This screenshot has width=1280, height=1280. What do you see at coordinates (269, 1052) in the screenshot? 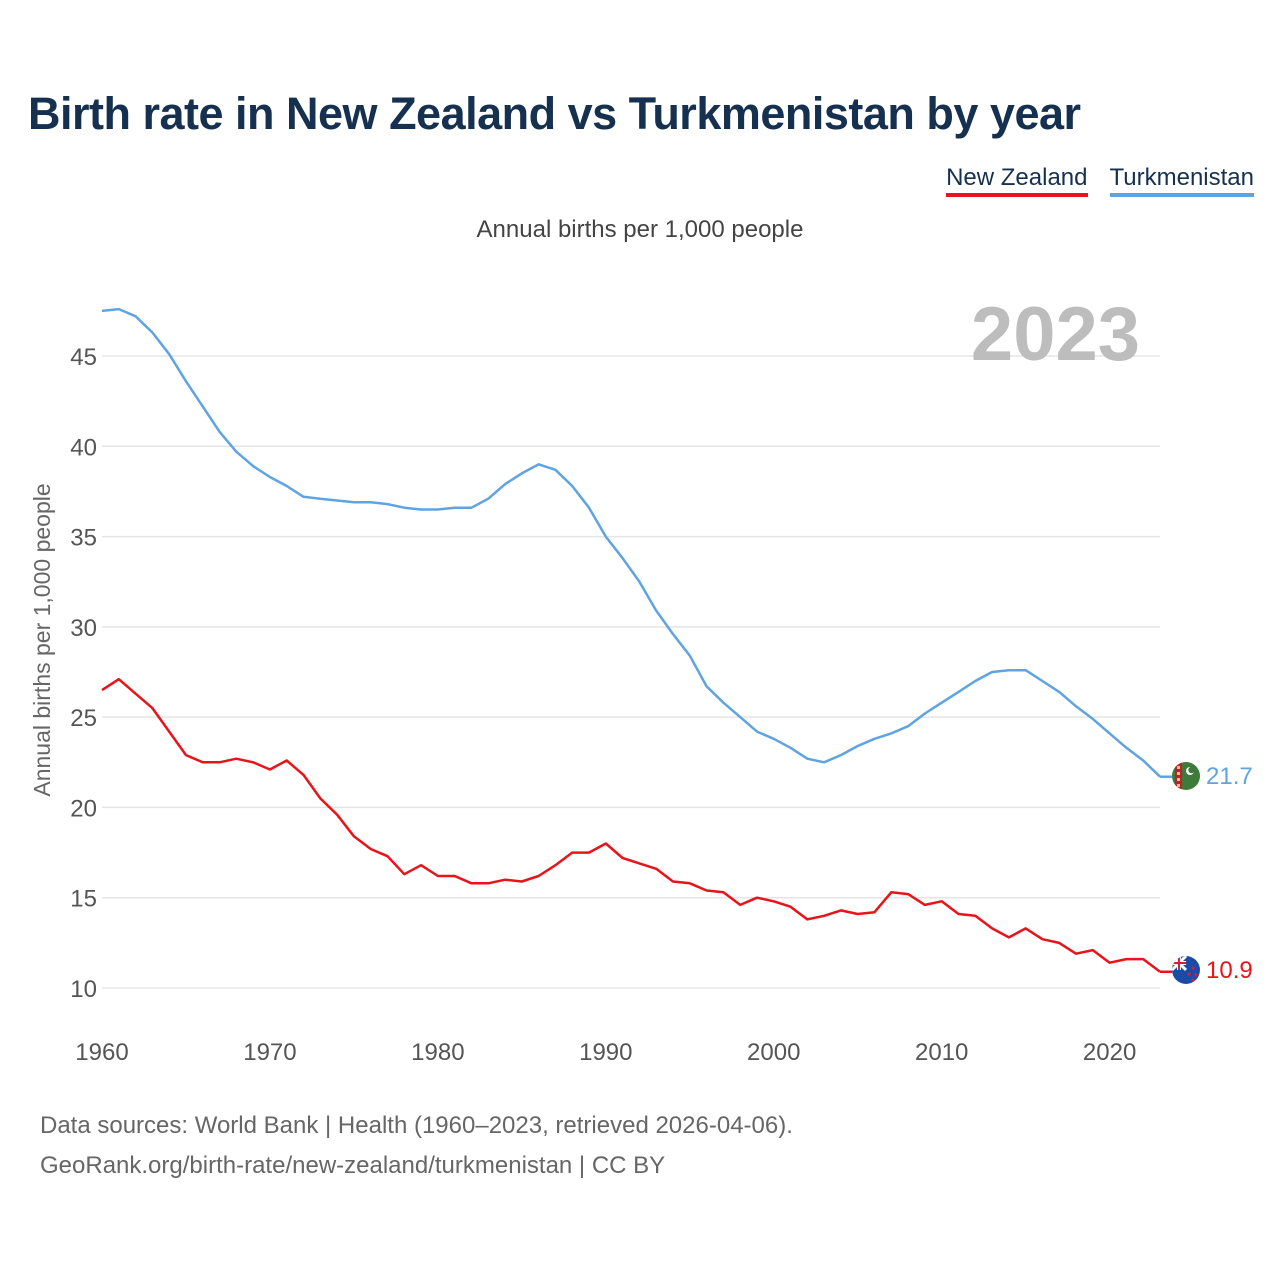
I see `x-tick-label: 1970` at bounding box center [269, 1052].